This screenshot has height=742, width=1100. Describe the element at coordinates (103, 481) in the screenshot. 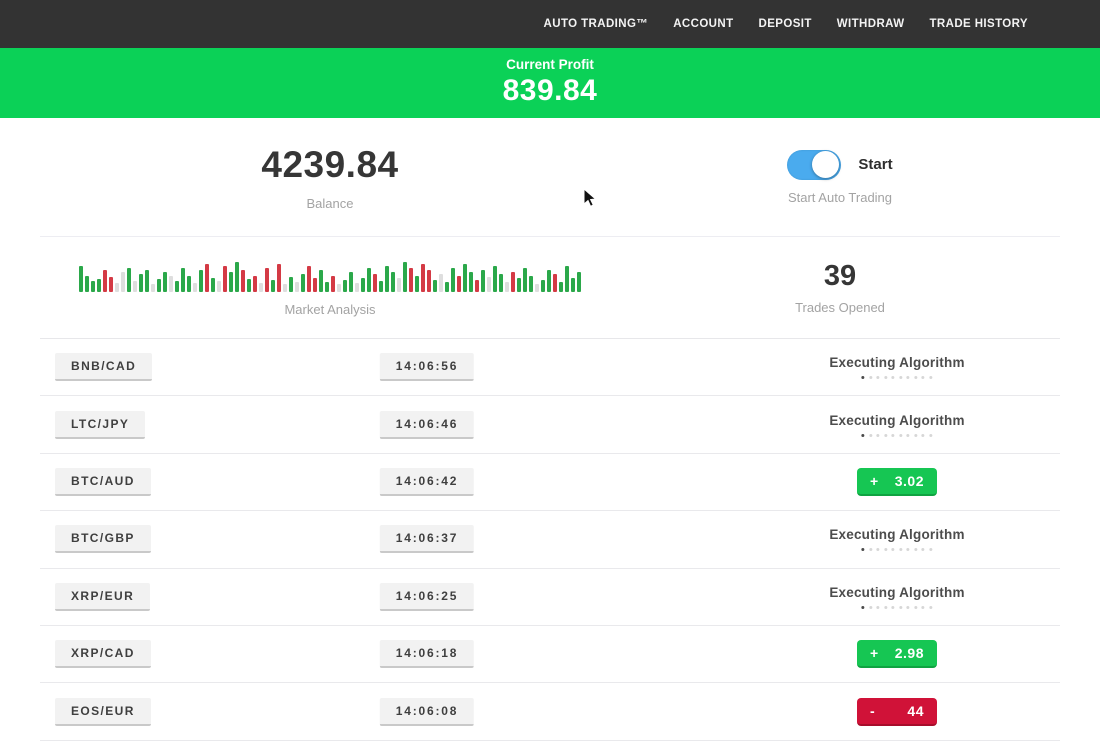

I see `pair-badge: BTC/AUD` at that location.